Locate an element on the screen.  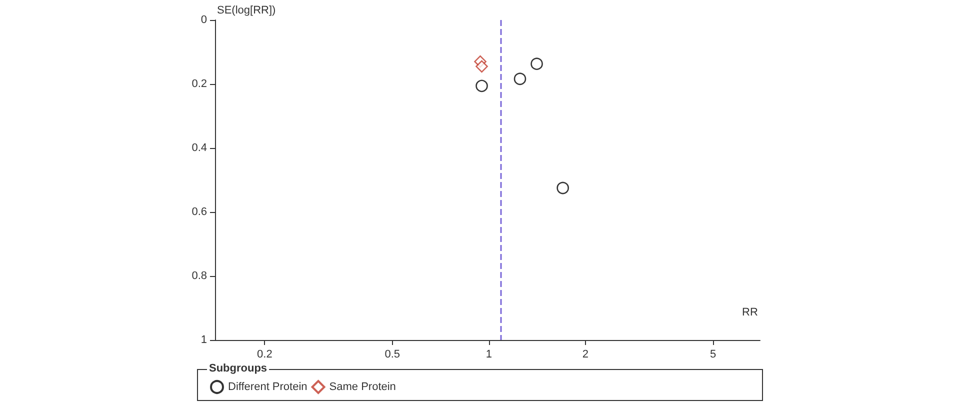
x-tick-label: 1 is located at coordinates (489, 354).